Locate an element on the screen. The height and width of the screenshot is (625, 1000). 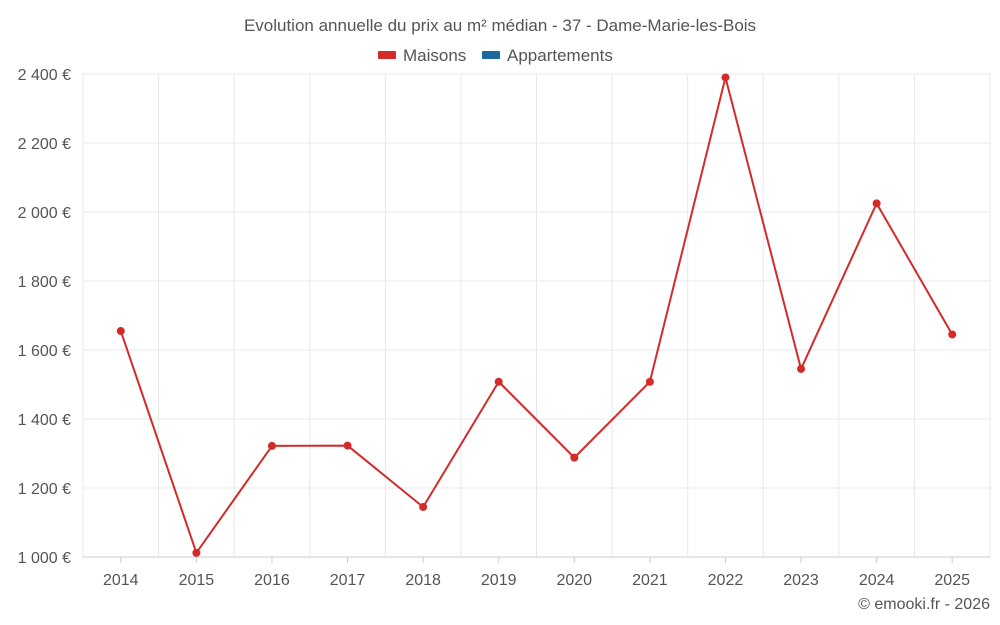
y-tick-label: 1 000 € is located at coordinates (44, 558).